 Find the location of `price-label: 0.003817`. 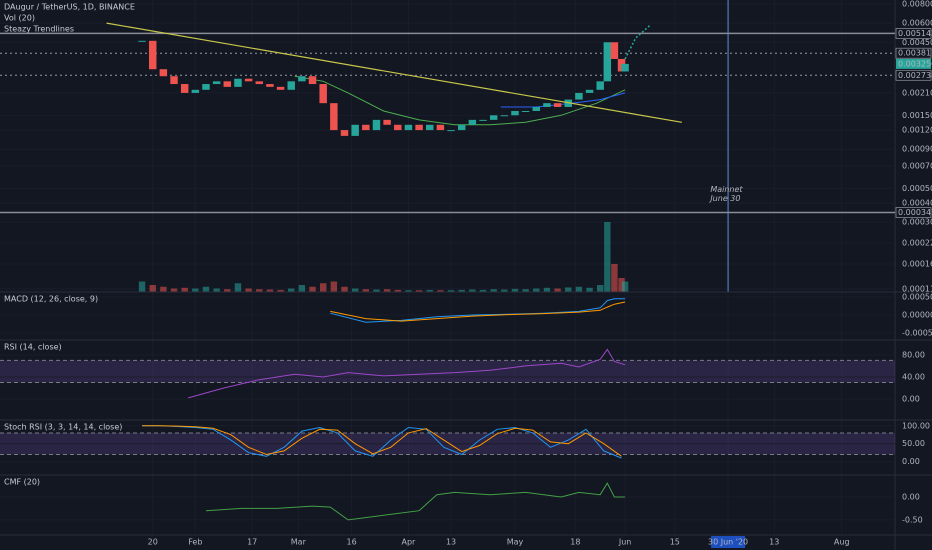

price-label: 0.003817 is located at coordinates (915, 53).